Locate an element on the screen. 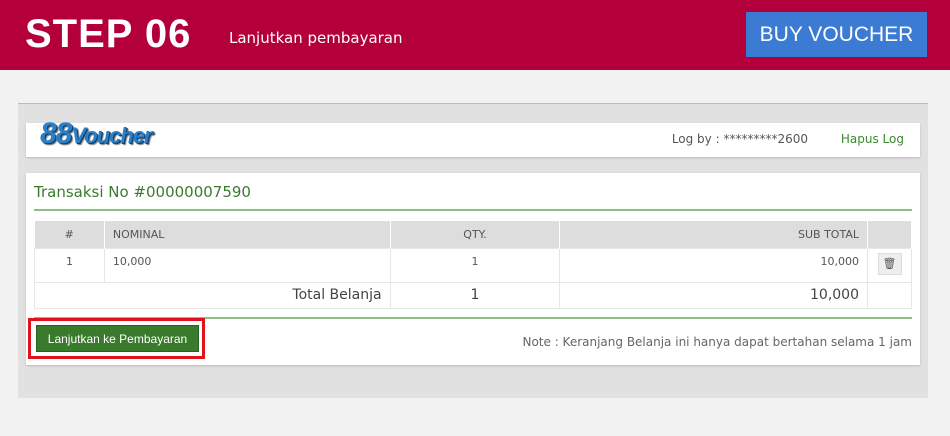 The height and width of the screenshot is (436, 950). col-no: # is located at coordinates (69, 234).